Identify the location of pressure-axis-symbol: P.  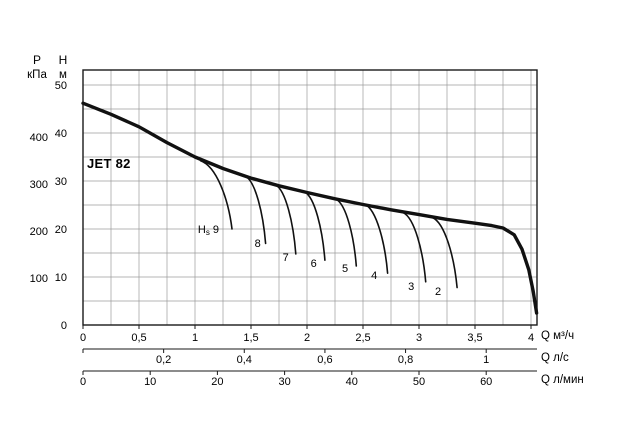
(36, 60).